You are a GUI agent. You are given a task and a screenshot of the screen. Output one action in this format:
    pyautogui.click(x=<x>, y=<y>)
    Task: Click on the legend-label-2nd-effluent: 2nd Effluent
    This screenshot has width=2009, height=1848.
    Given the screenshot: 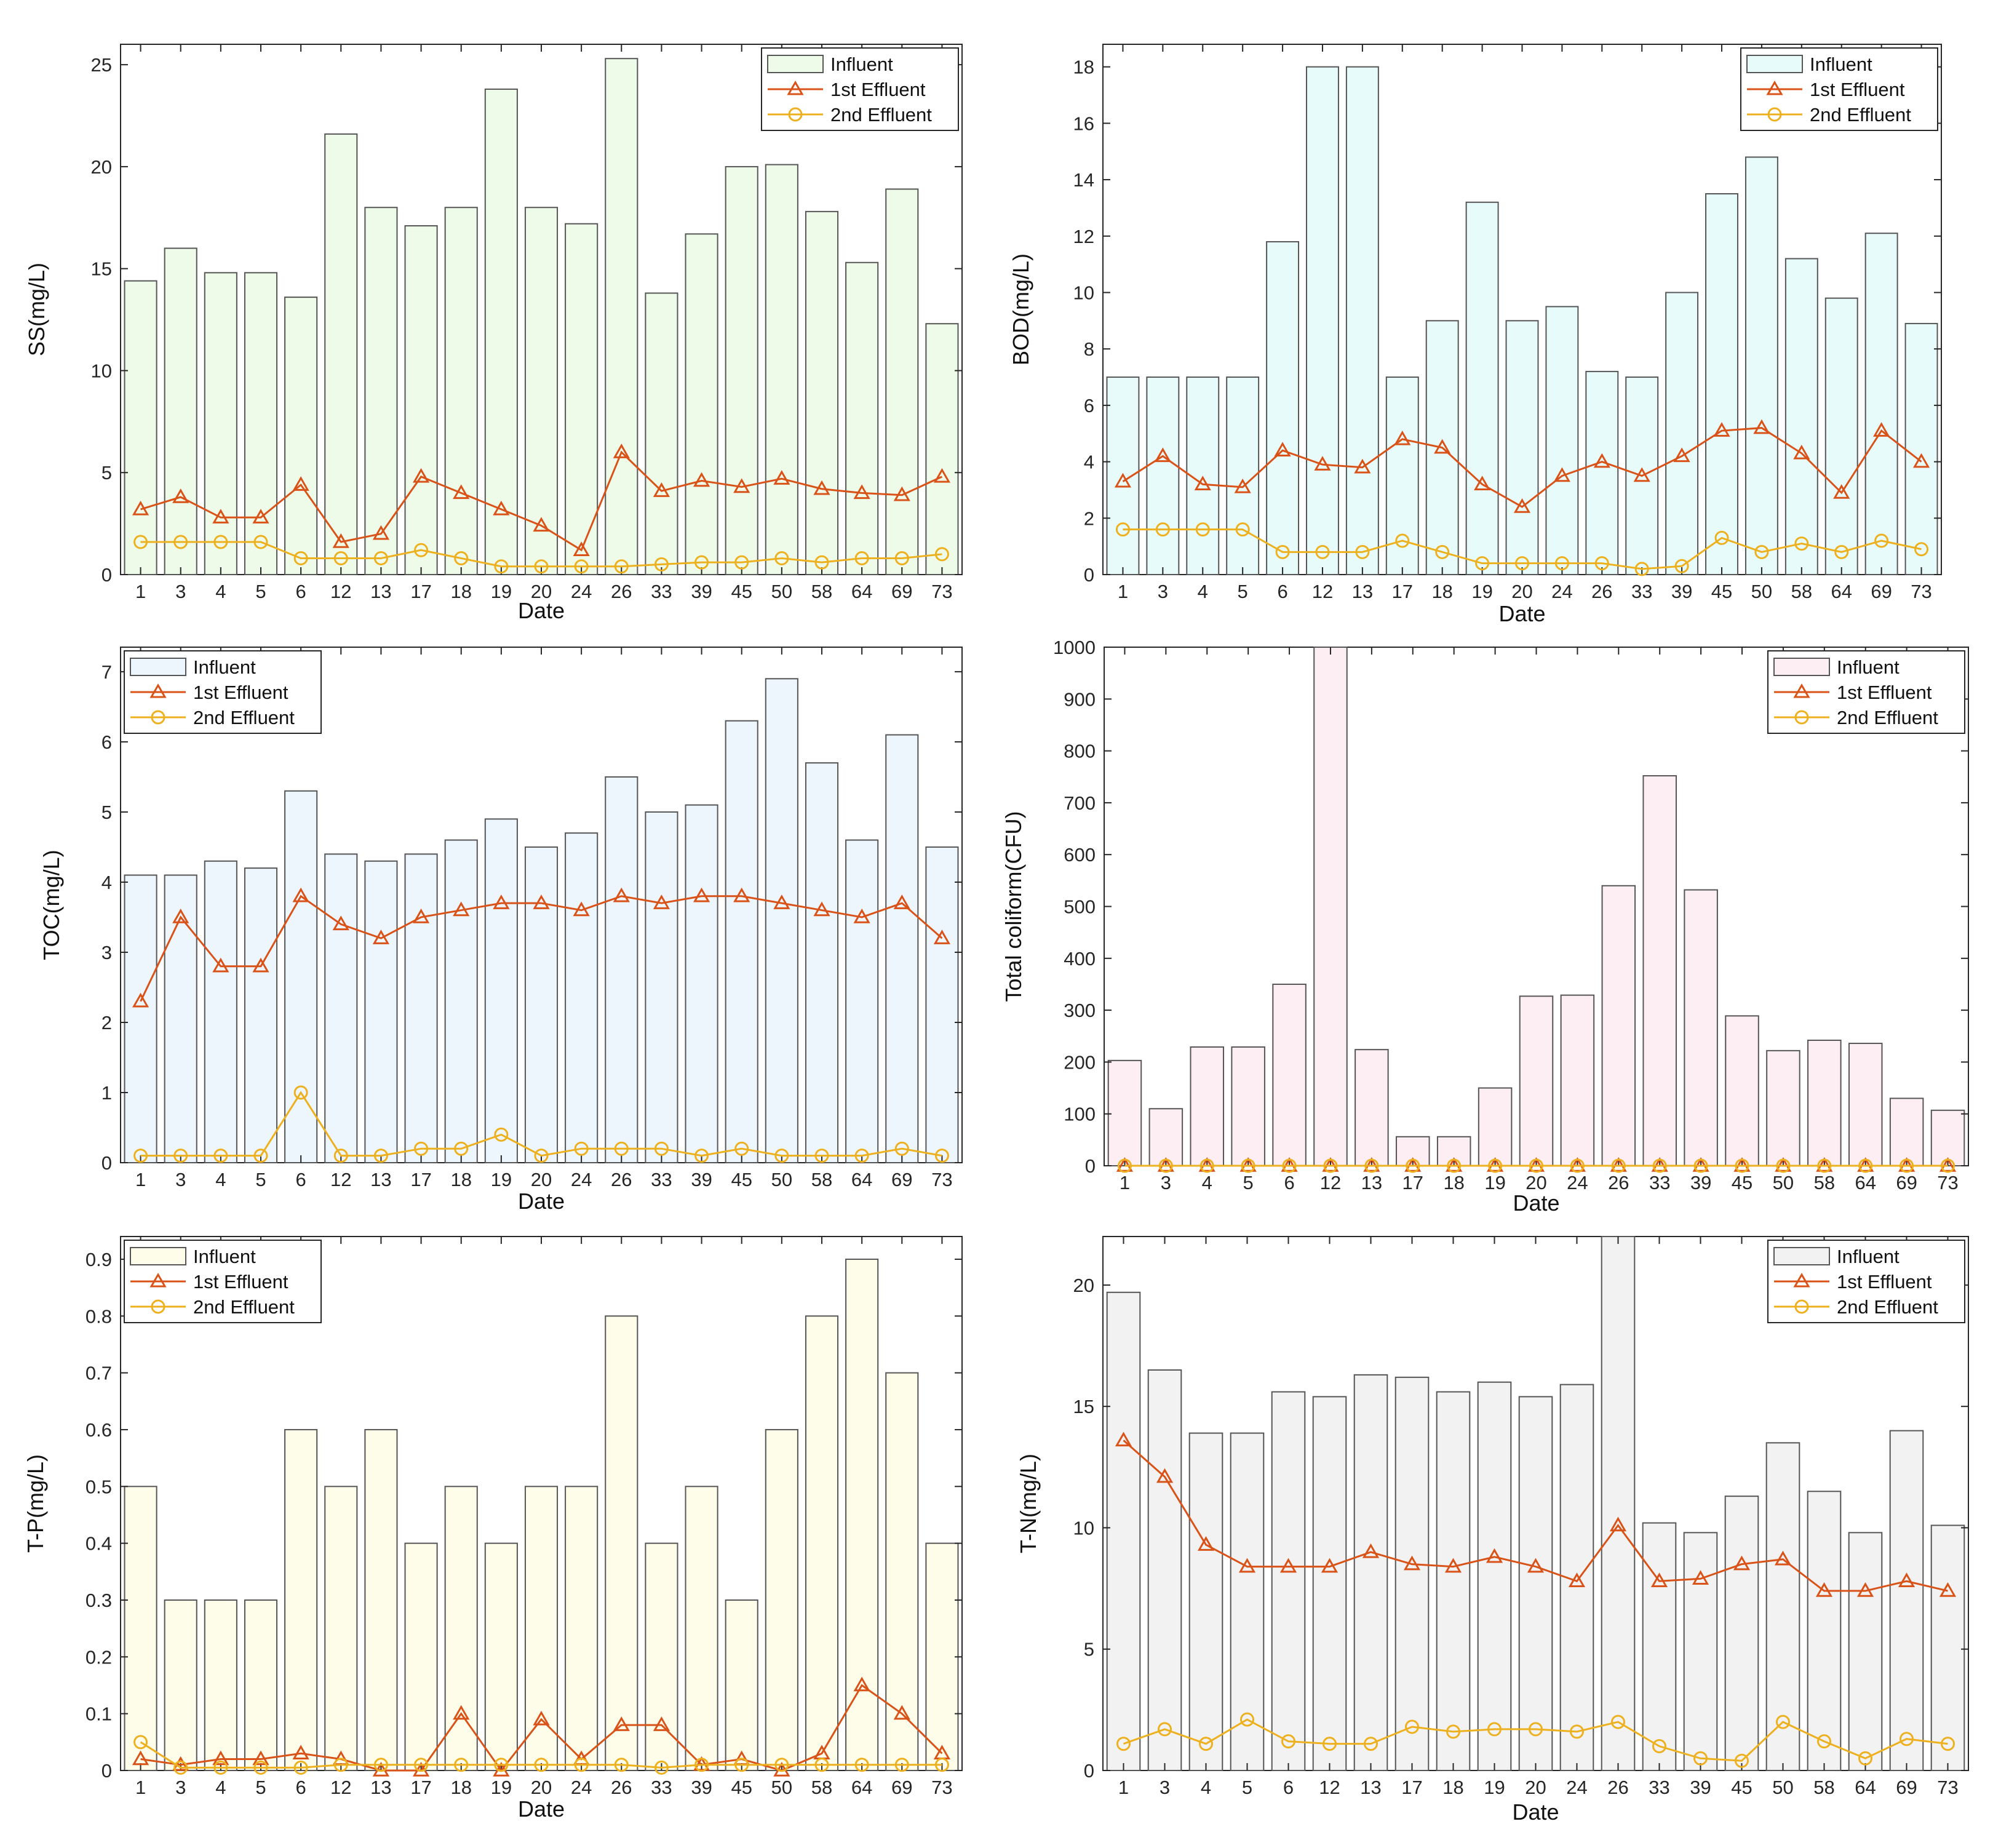 What is the action you would take?
    pyautogui.click(x=881, y=115)
    